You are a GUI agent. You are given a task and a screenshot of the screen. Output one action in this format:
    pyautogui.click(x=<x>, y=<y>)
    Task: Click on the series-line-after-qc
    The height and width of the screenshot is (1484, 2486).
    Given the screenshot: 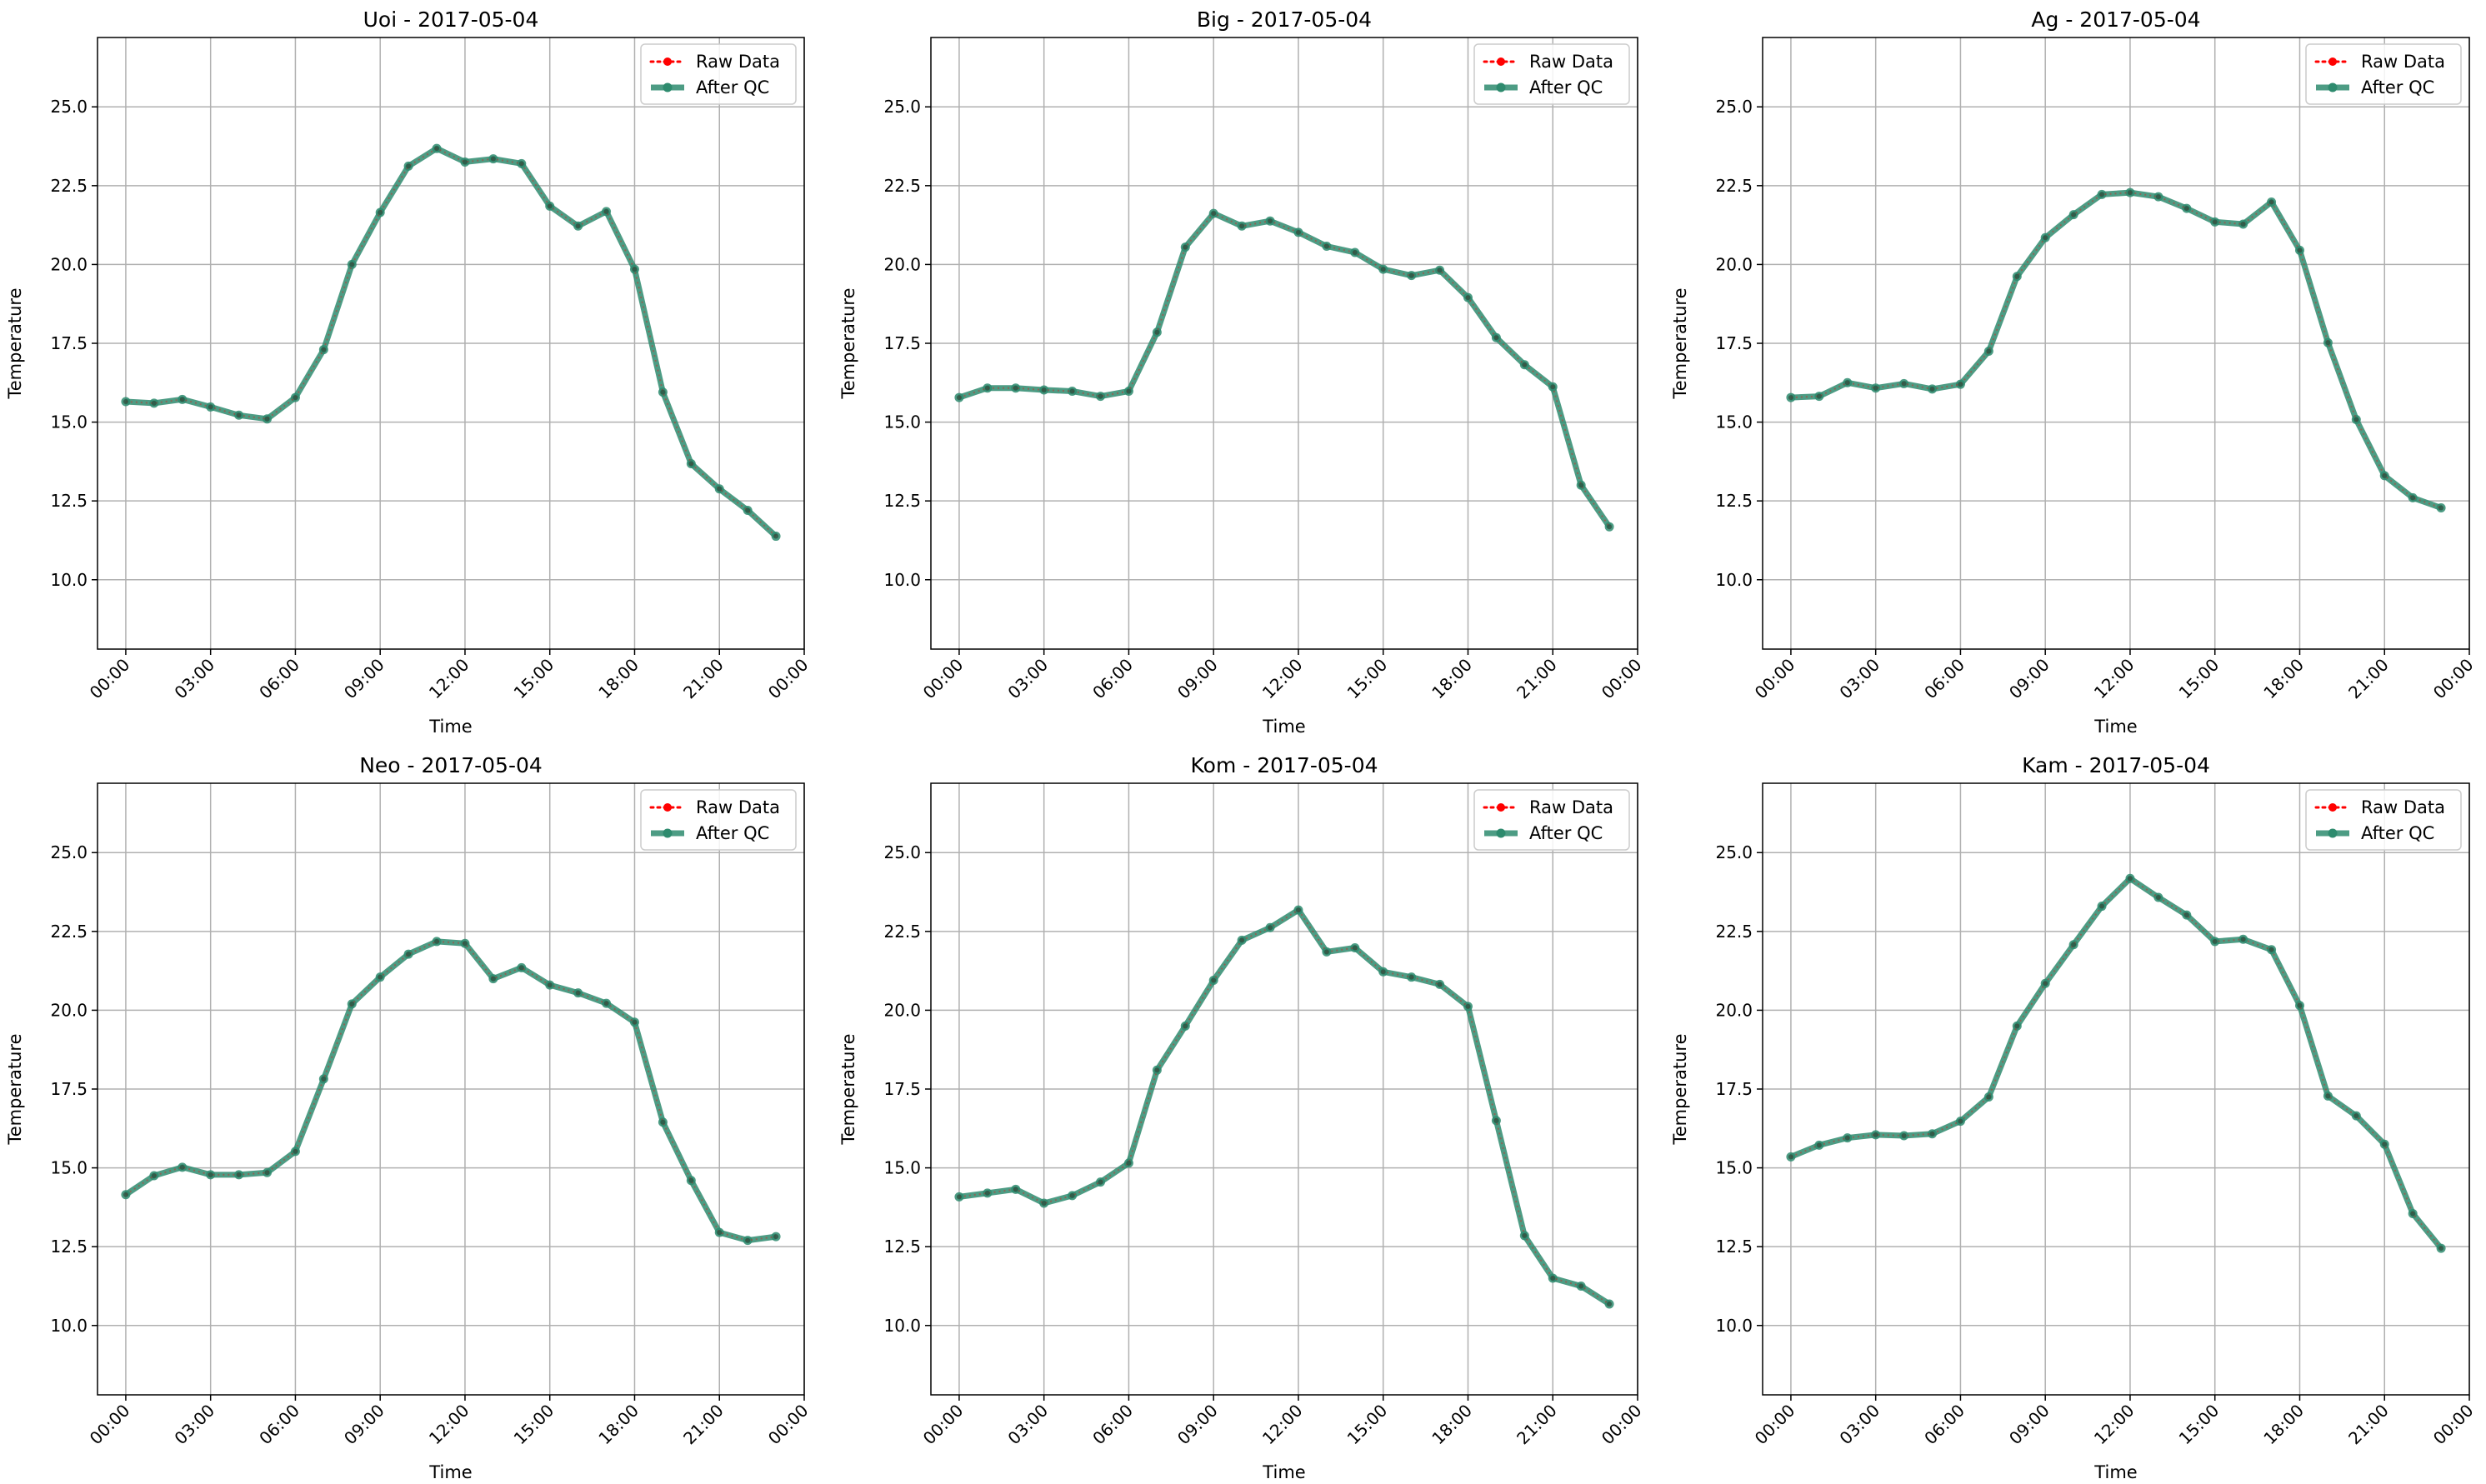 What is the action you would take?
    pyautogui.click(x=1285, y=369)
    